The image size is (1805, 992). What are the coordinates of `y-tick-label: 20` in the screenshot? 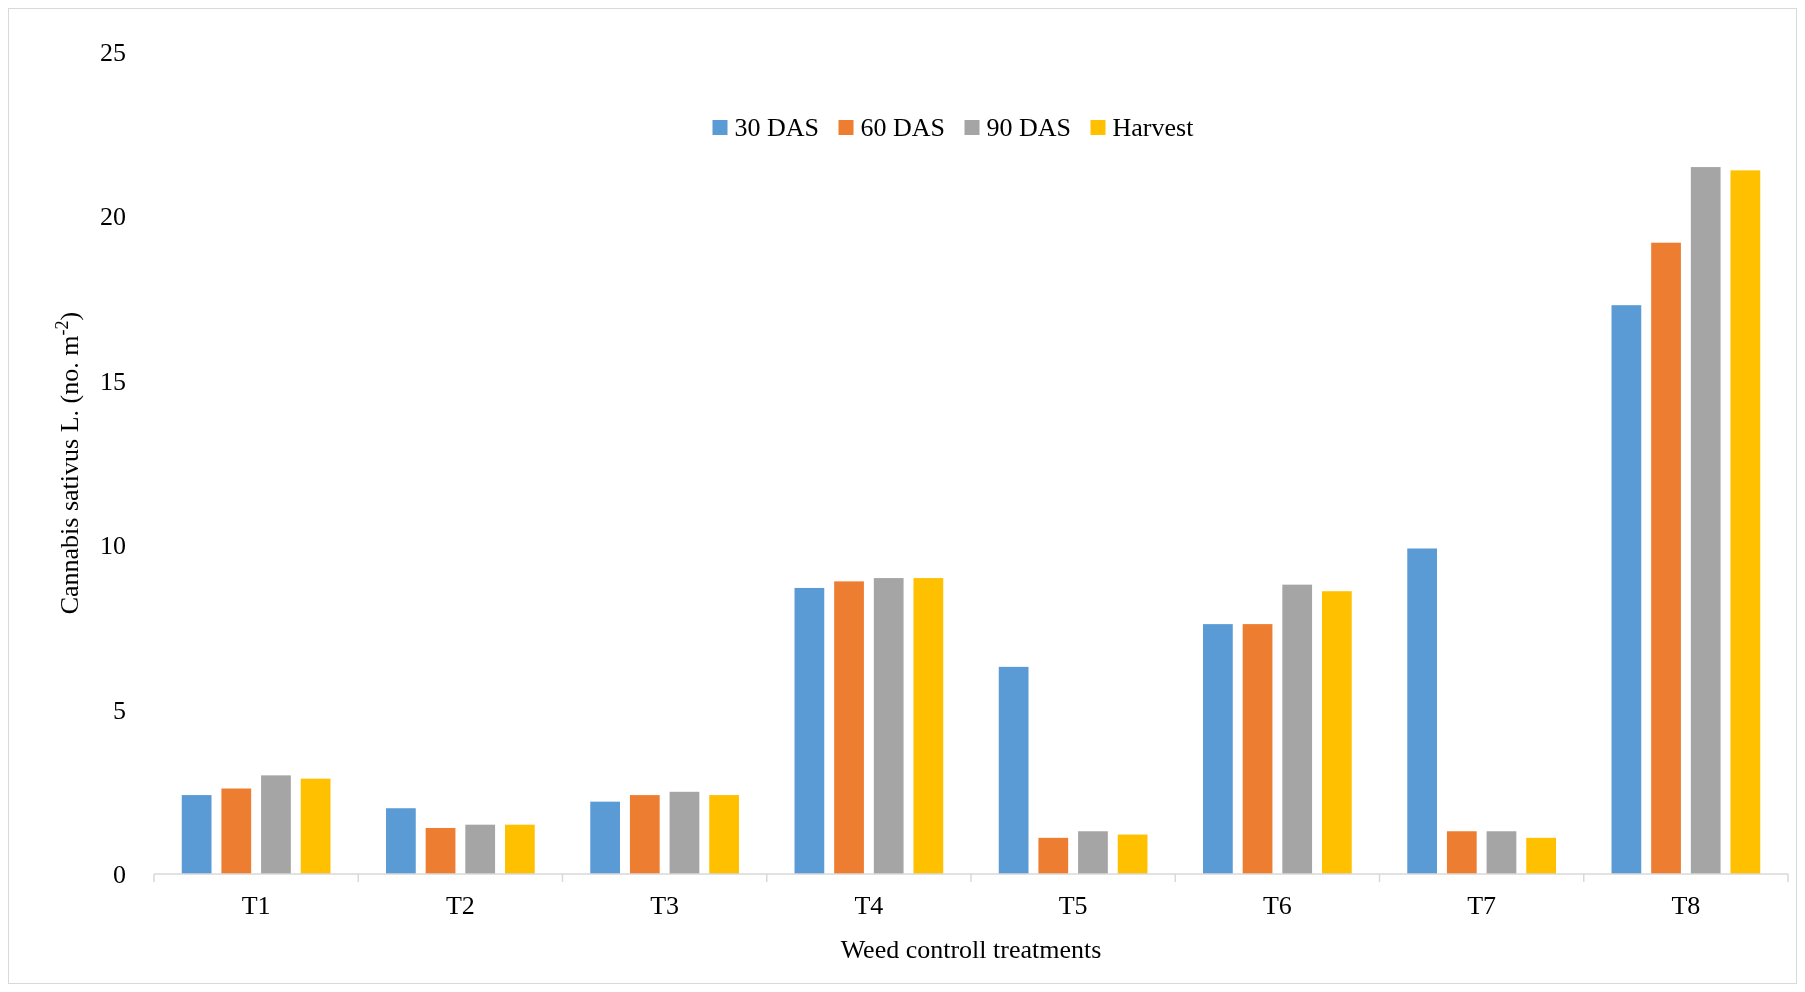 It's located at (113, 217).